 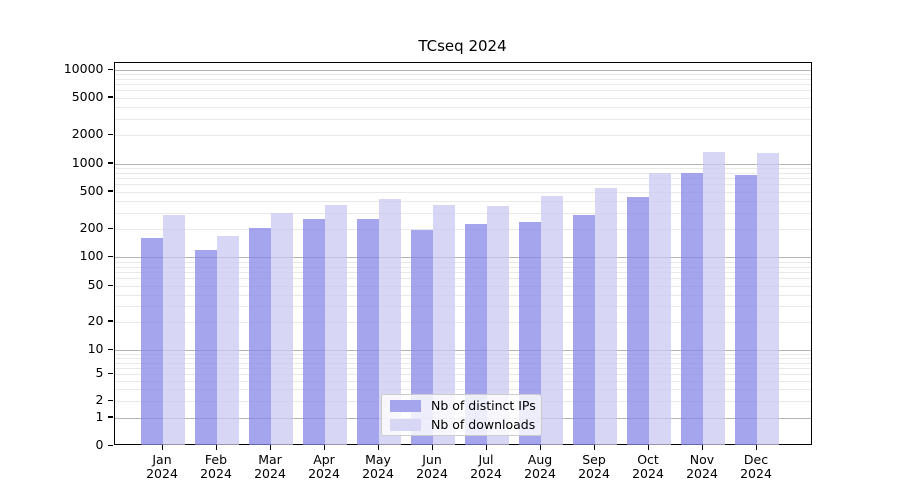 I want to click on y-tick-label: 10, so click(x=95, y=348).